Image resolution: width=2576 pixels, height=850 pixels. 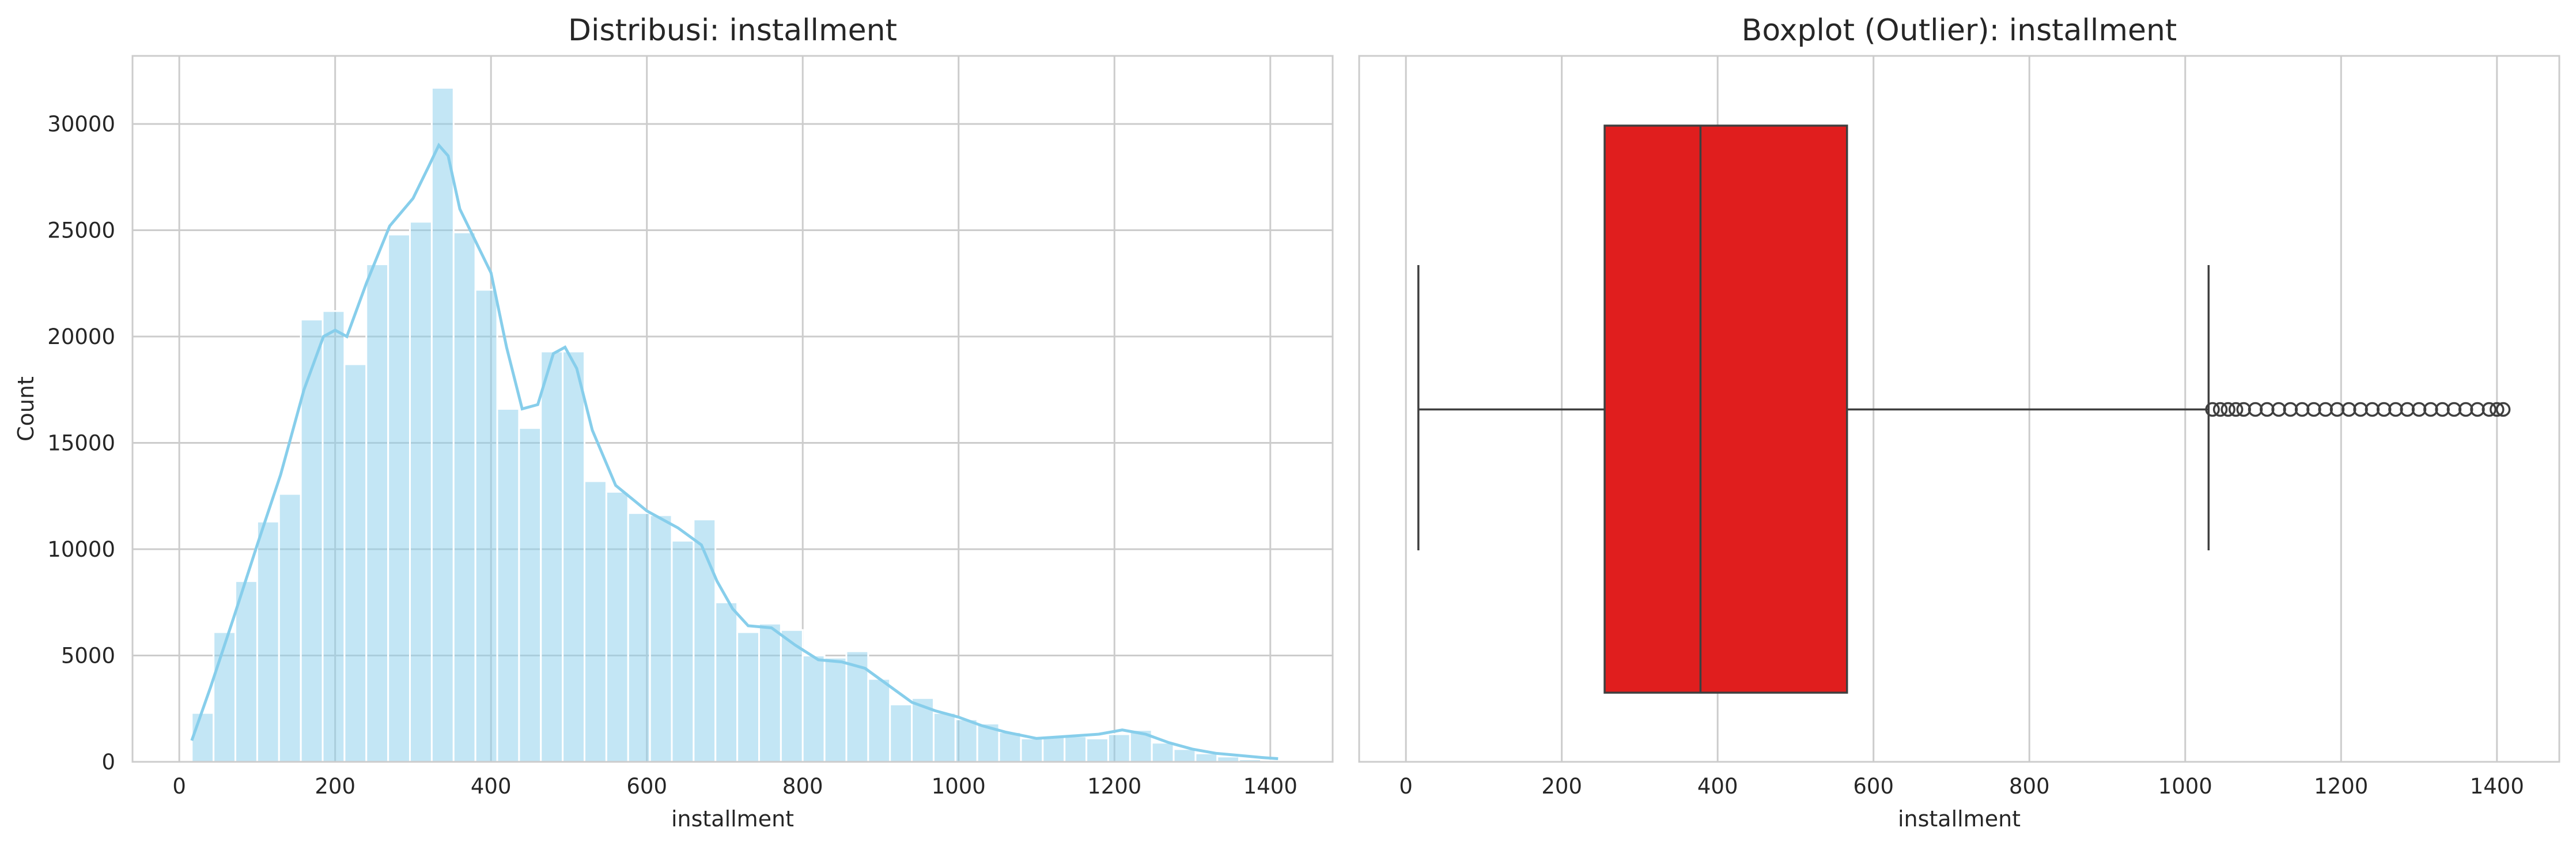 I want to click on histogram-y-tick-labels: 0 5000 10000 15000 20000 25000 30000, so click(x=81, y=443).